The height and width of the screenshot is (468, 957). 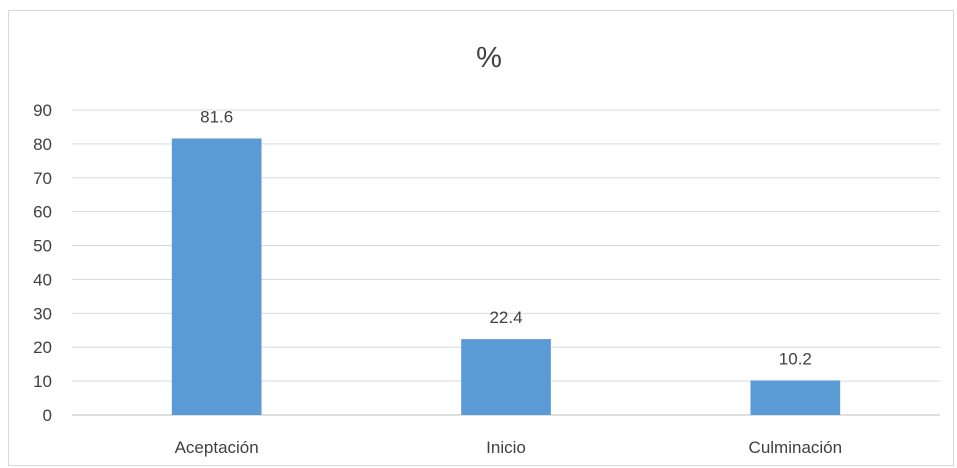 I want to click on bar-aceptación, so click(x=216, y=276).